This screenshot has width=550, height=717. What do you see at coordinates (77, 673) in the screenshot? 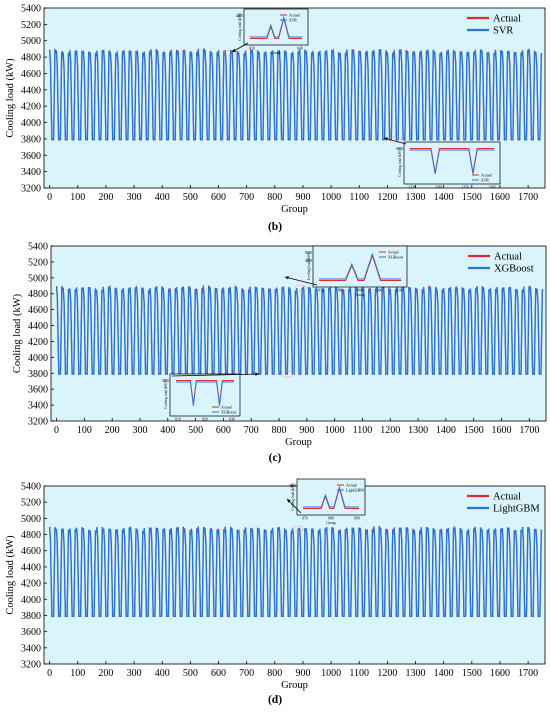
I see `x-tick-label: 100` at bounding box center [77, 673].